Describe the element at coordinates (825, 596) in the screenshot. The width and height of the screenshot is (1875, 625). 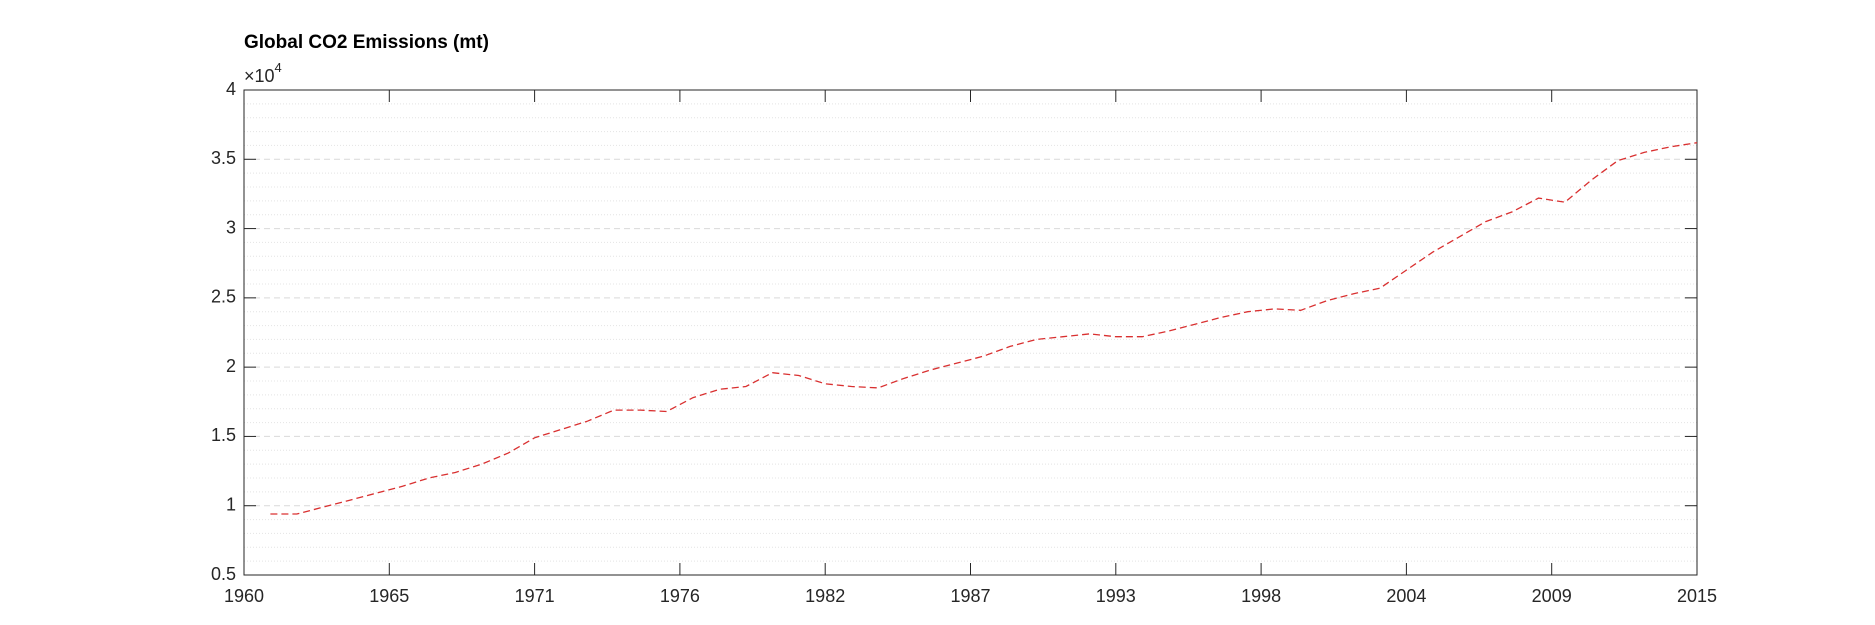
I see `x-tick-label: 1982` at that location.